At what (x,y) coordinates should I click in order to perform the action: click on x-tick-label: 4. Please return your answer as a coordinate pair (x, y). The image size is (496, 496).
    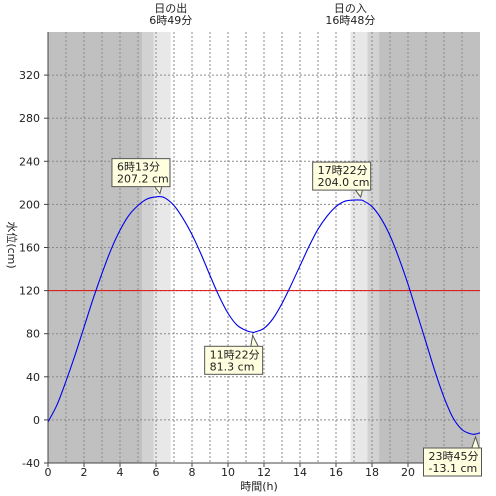
    Looking at the image, I should click on (120, 472).